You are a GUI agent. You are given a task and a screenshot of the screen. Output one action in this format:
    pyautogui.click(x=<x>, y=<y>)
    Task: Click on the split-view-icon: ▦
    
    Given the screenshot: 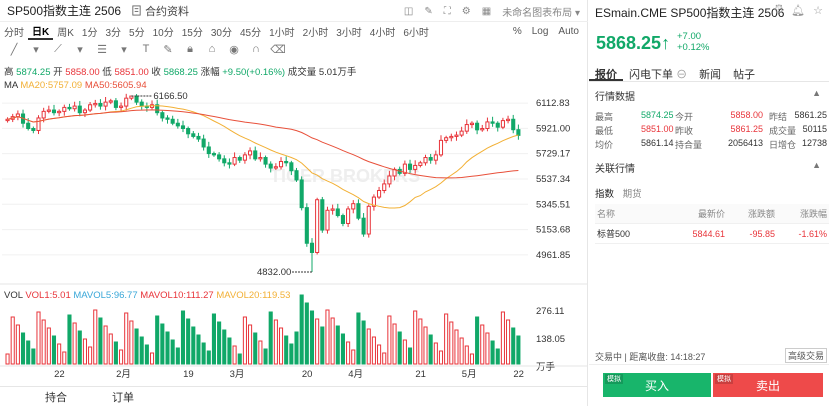 What is the action you would take?
    pyautogui.click(x=486, y=11)
    